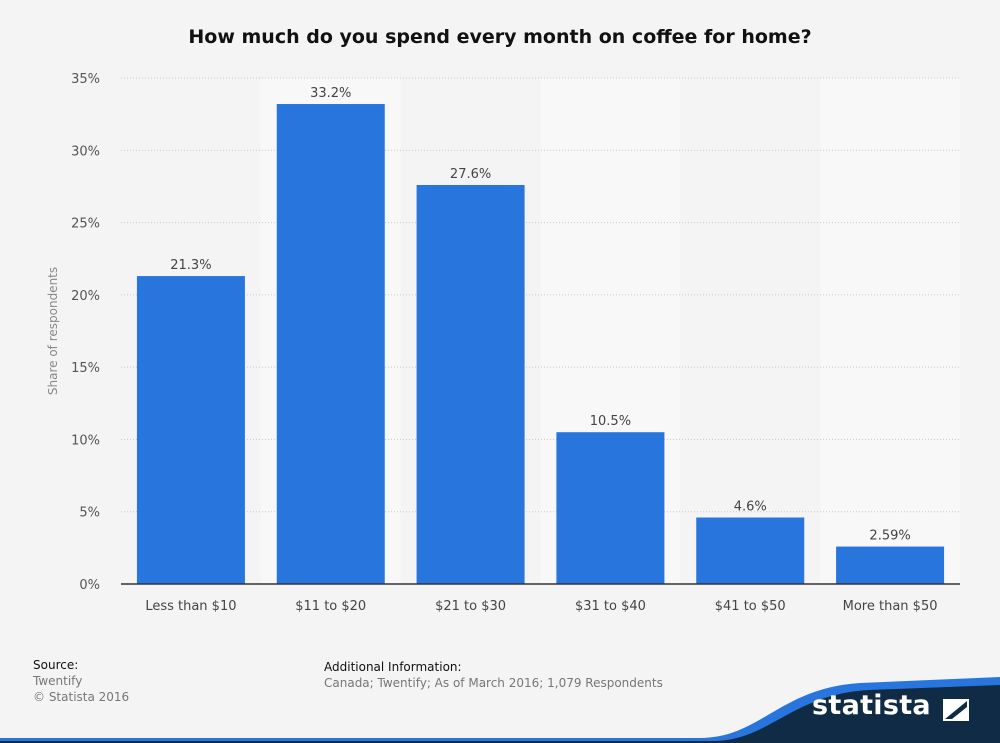 The width and height of the screenshot is (1000, 743). Describe the element at coordinates (330, 93) in the screenshot. I see `data-label: 33.2%` at that location.